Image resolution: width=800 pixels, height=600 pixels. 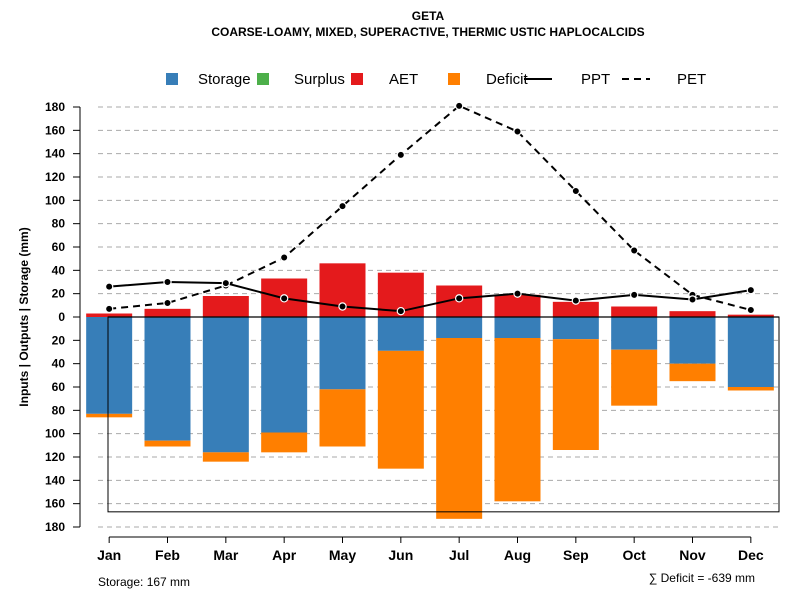 What do you see at coordinates (225, 555) in the screenshot?
I see `x-tick-label: Mar` at bounding box center [225, 555].